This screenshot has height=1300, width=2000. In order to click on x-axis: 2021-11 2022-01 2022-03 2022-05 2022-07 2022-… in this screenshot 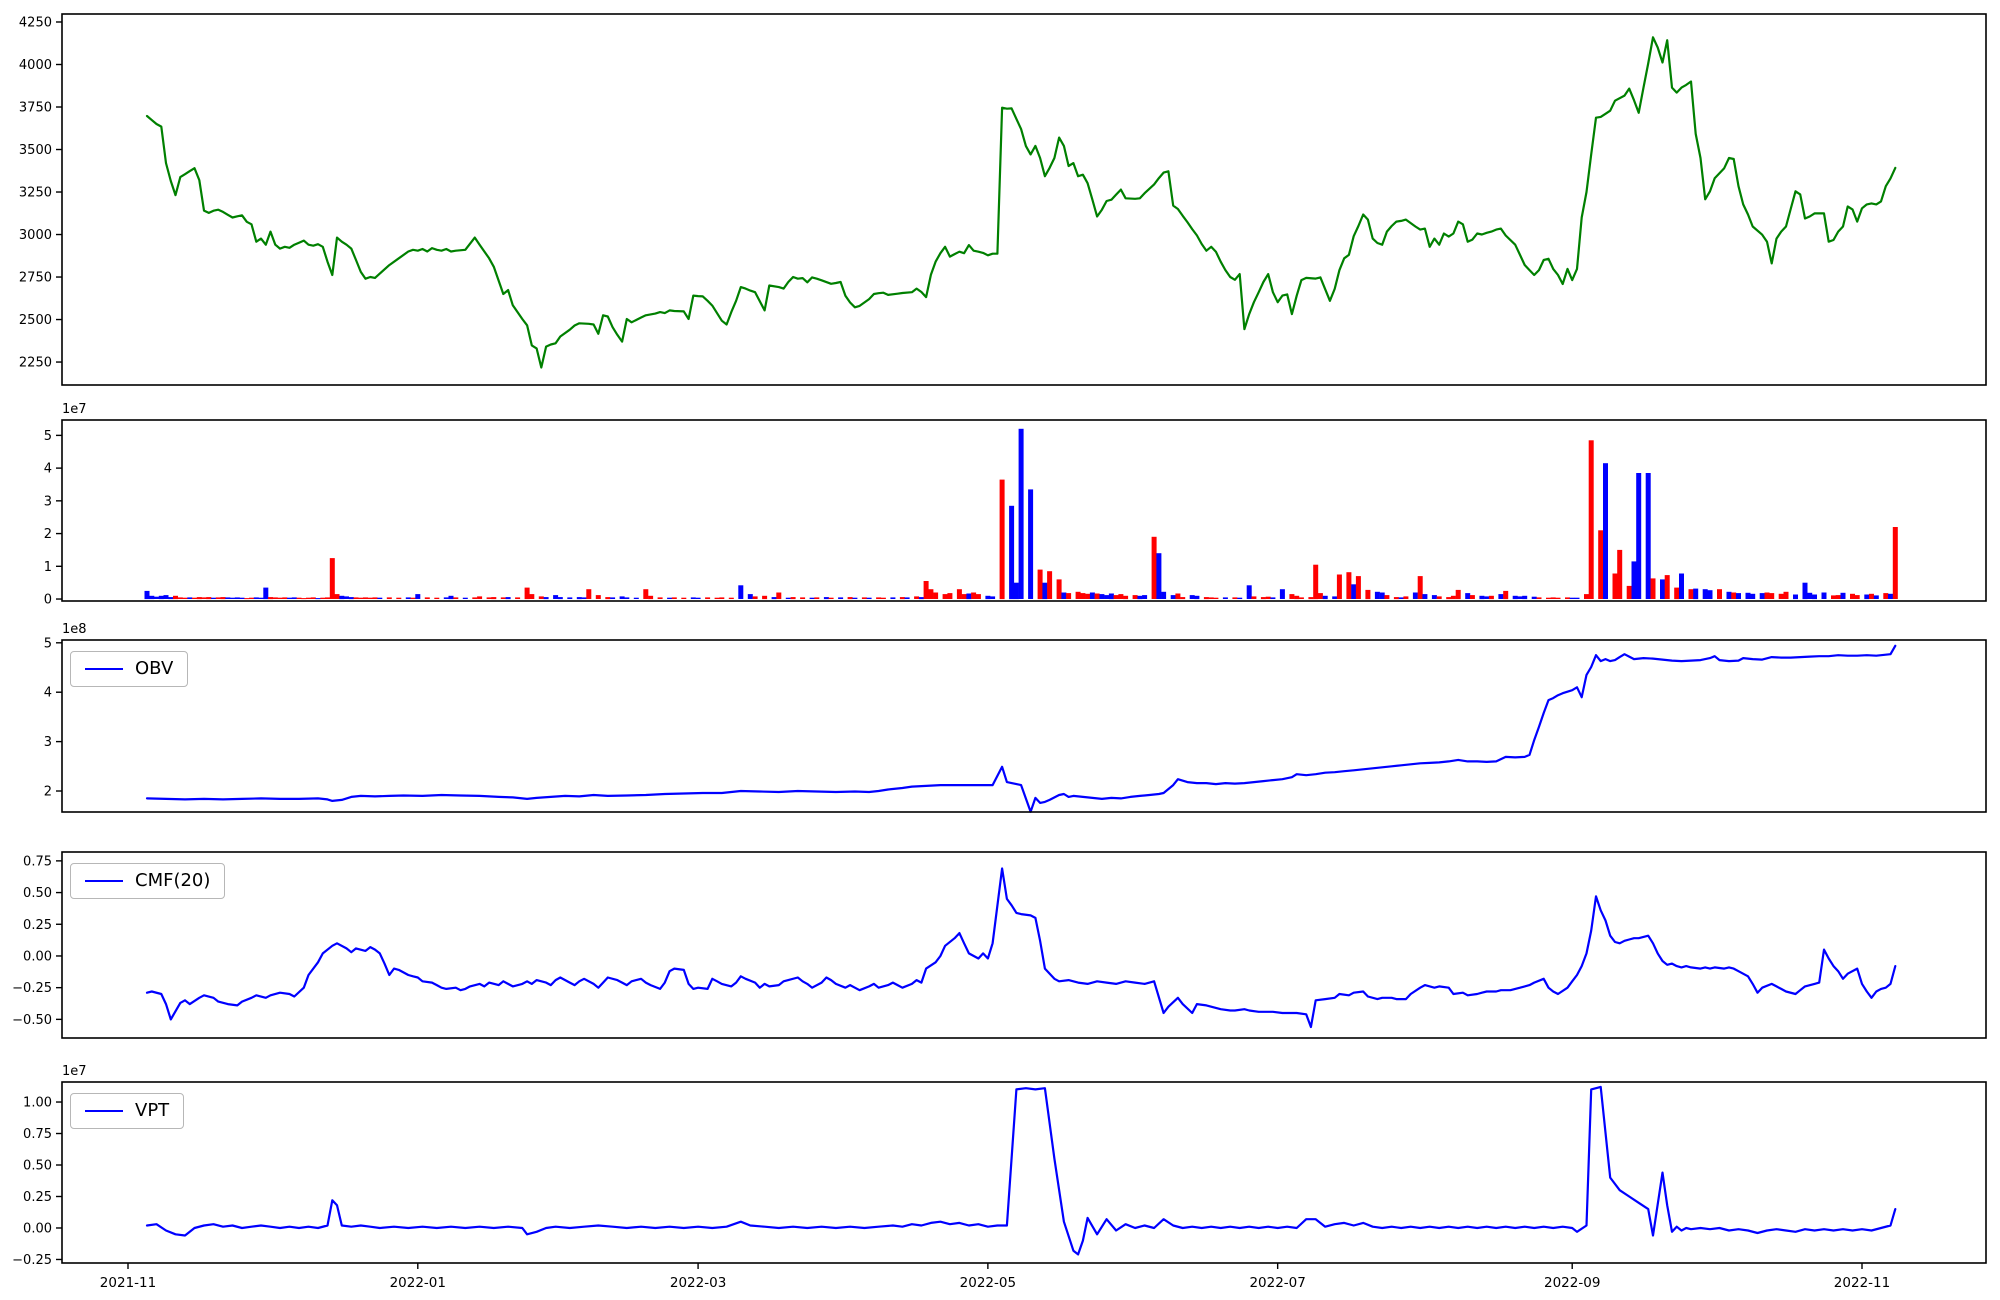, I will do `click(995, 1277)`.